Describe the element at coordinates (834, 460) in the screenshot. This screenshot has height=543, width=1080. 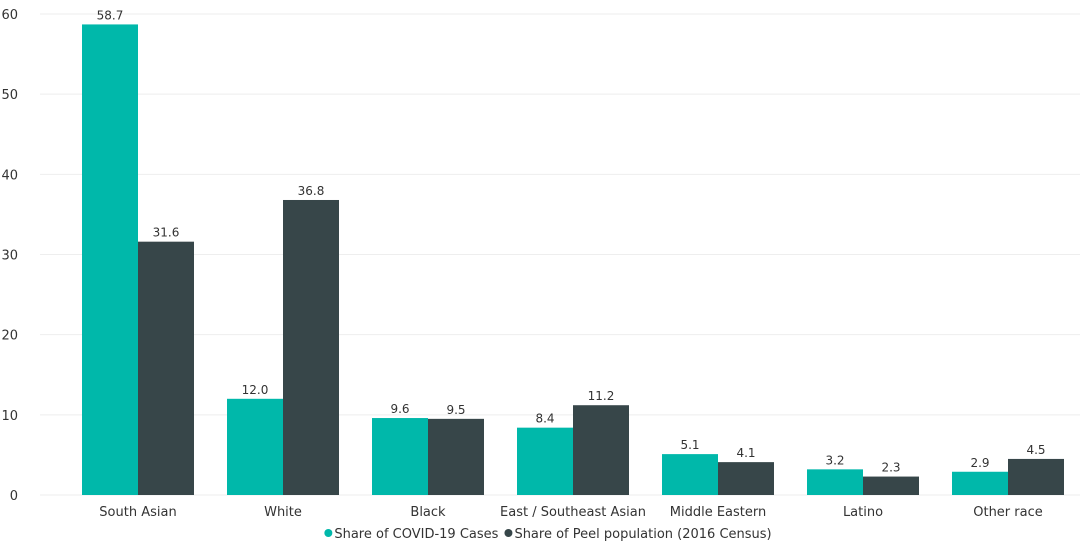
I see `data-label: 3.2` at that location.